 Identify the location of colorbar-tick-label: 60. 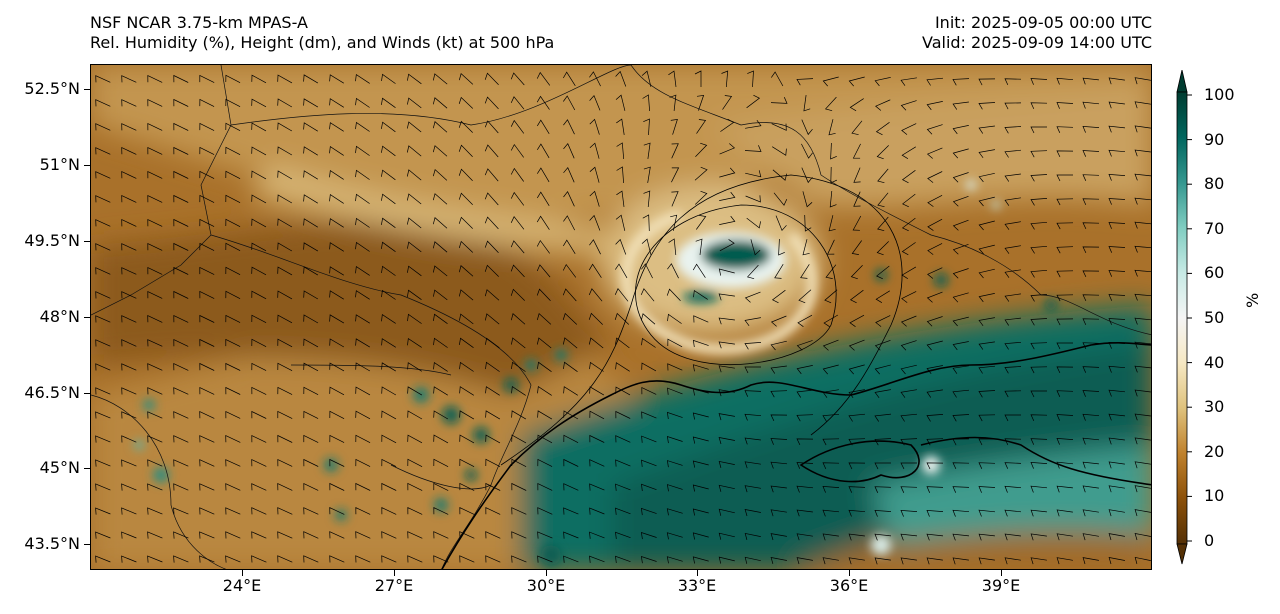
(1214, 272).